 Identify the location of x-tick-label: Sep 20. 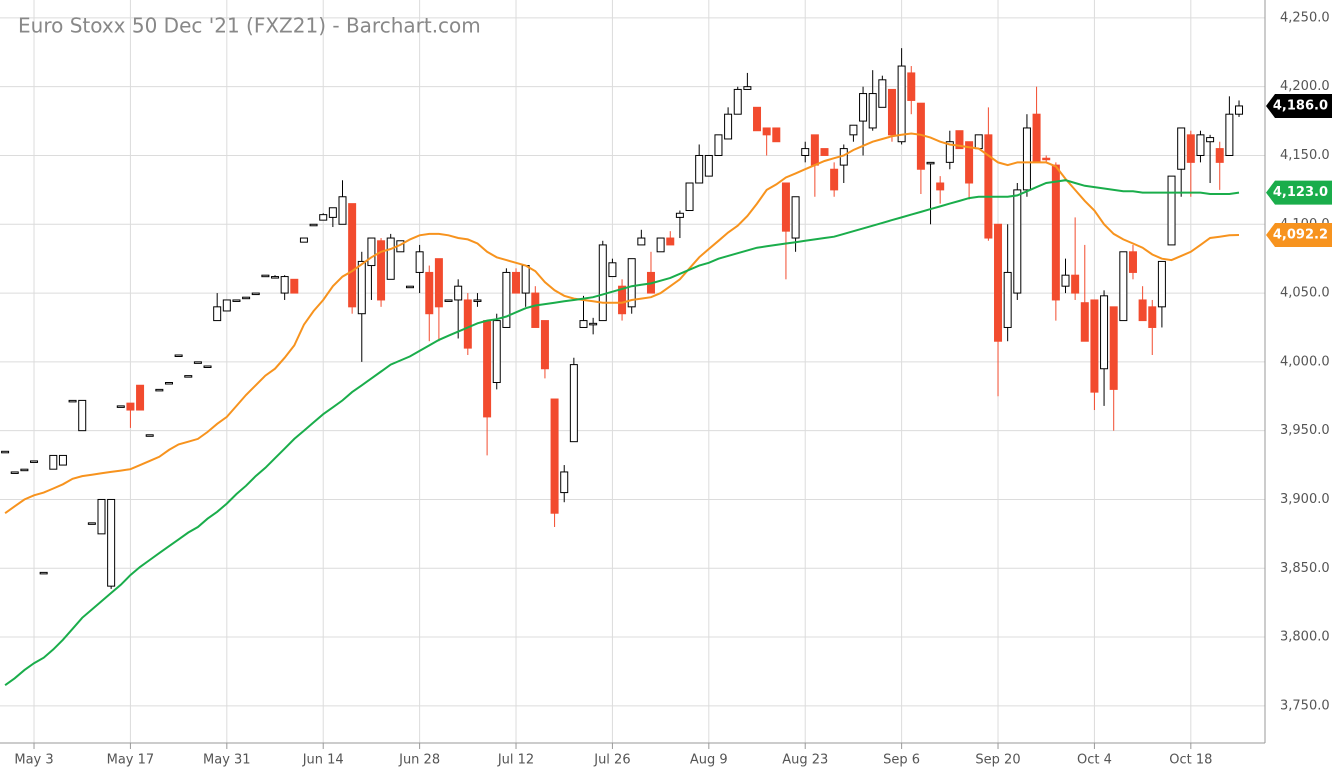
(997, 760).